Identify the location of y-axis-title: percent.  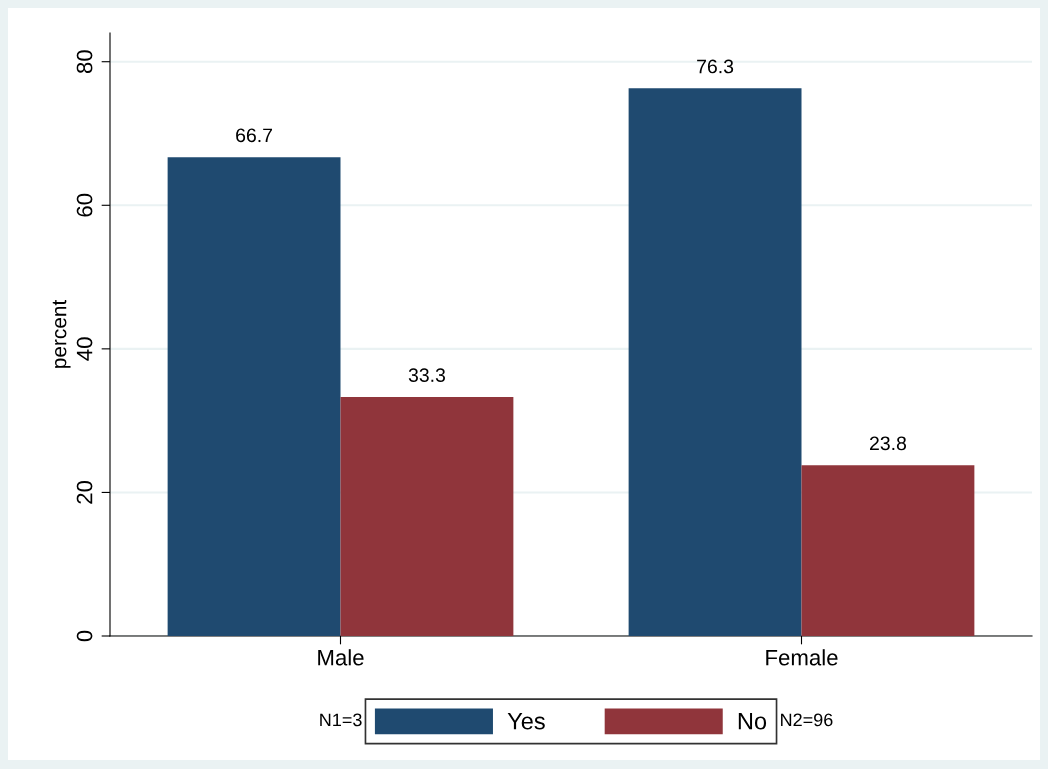
(61, 333).